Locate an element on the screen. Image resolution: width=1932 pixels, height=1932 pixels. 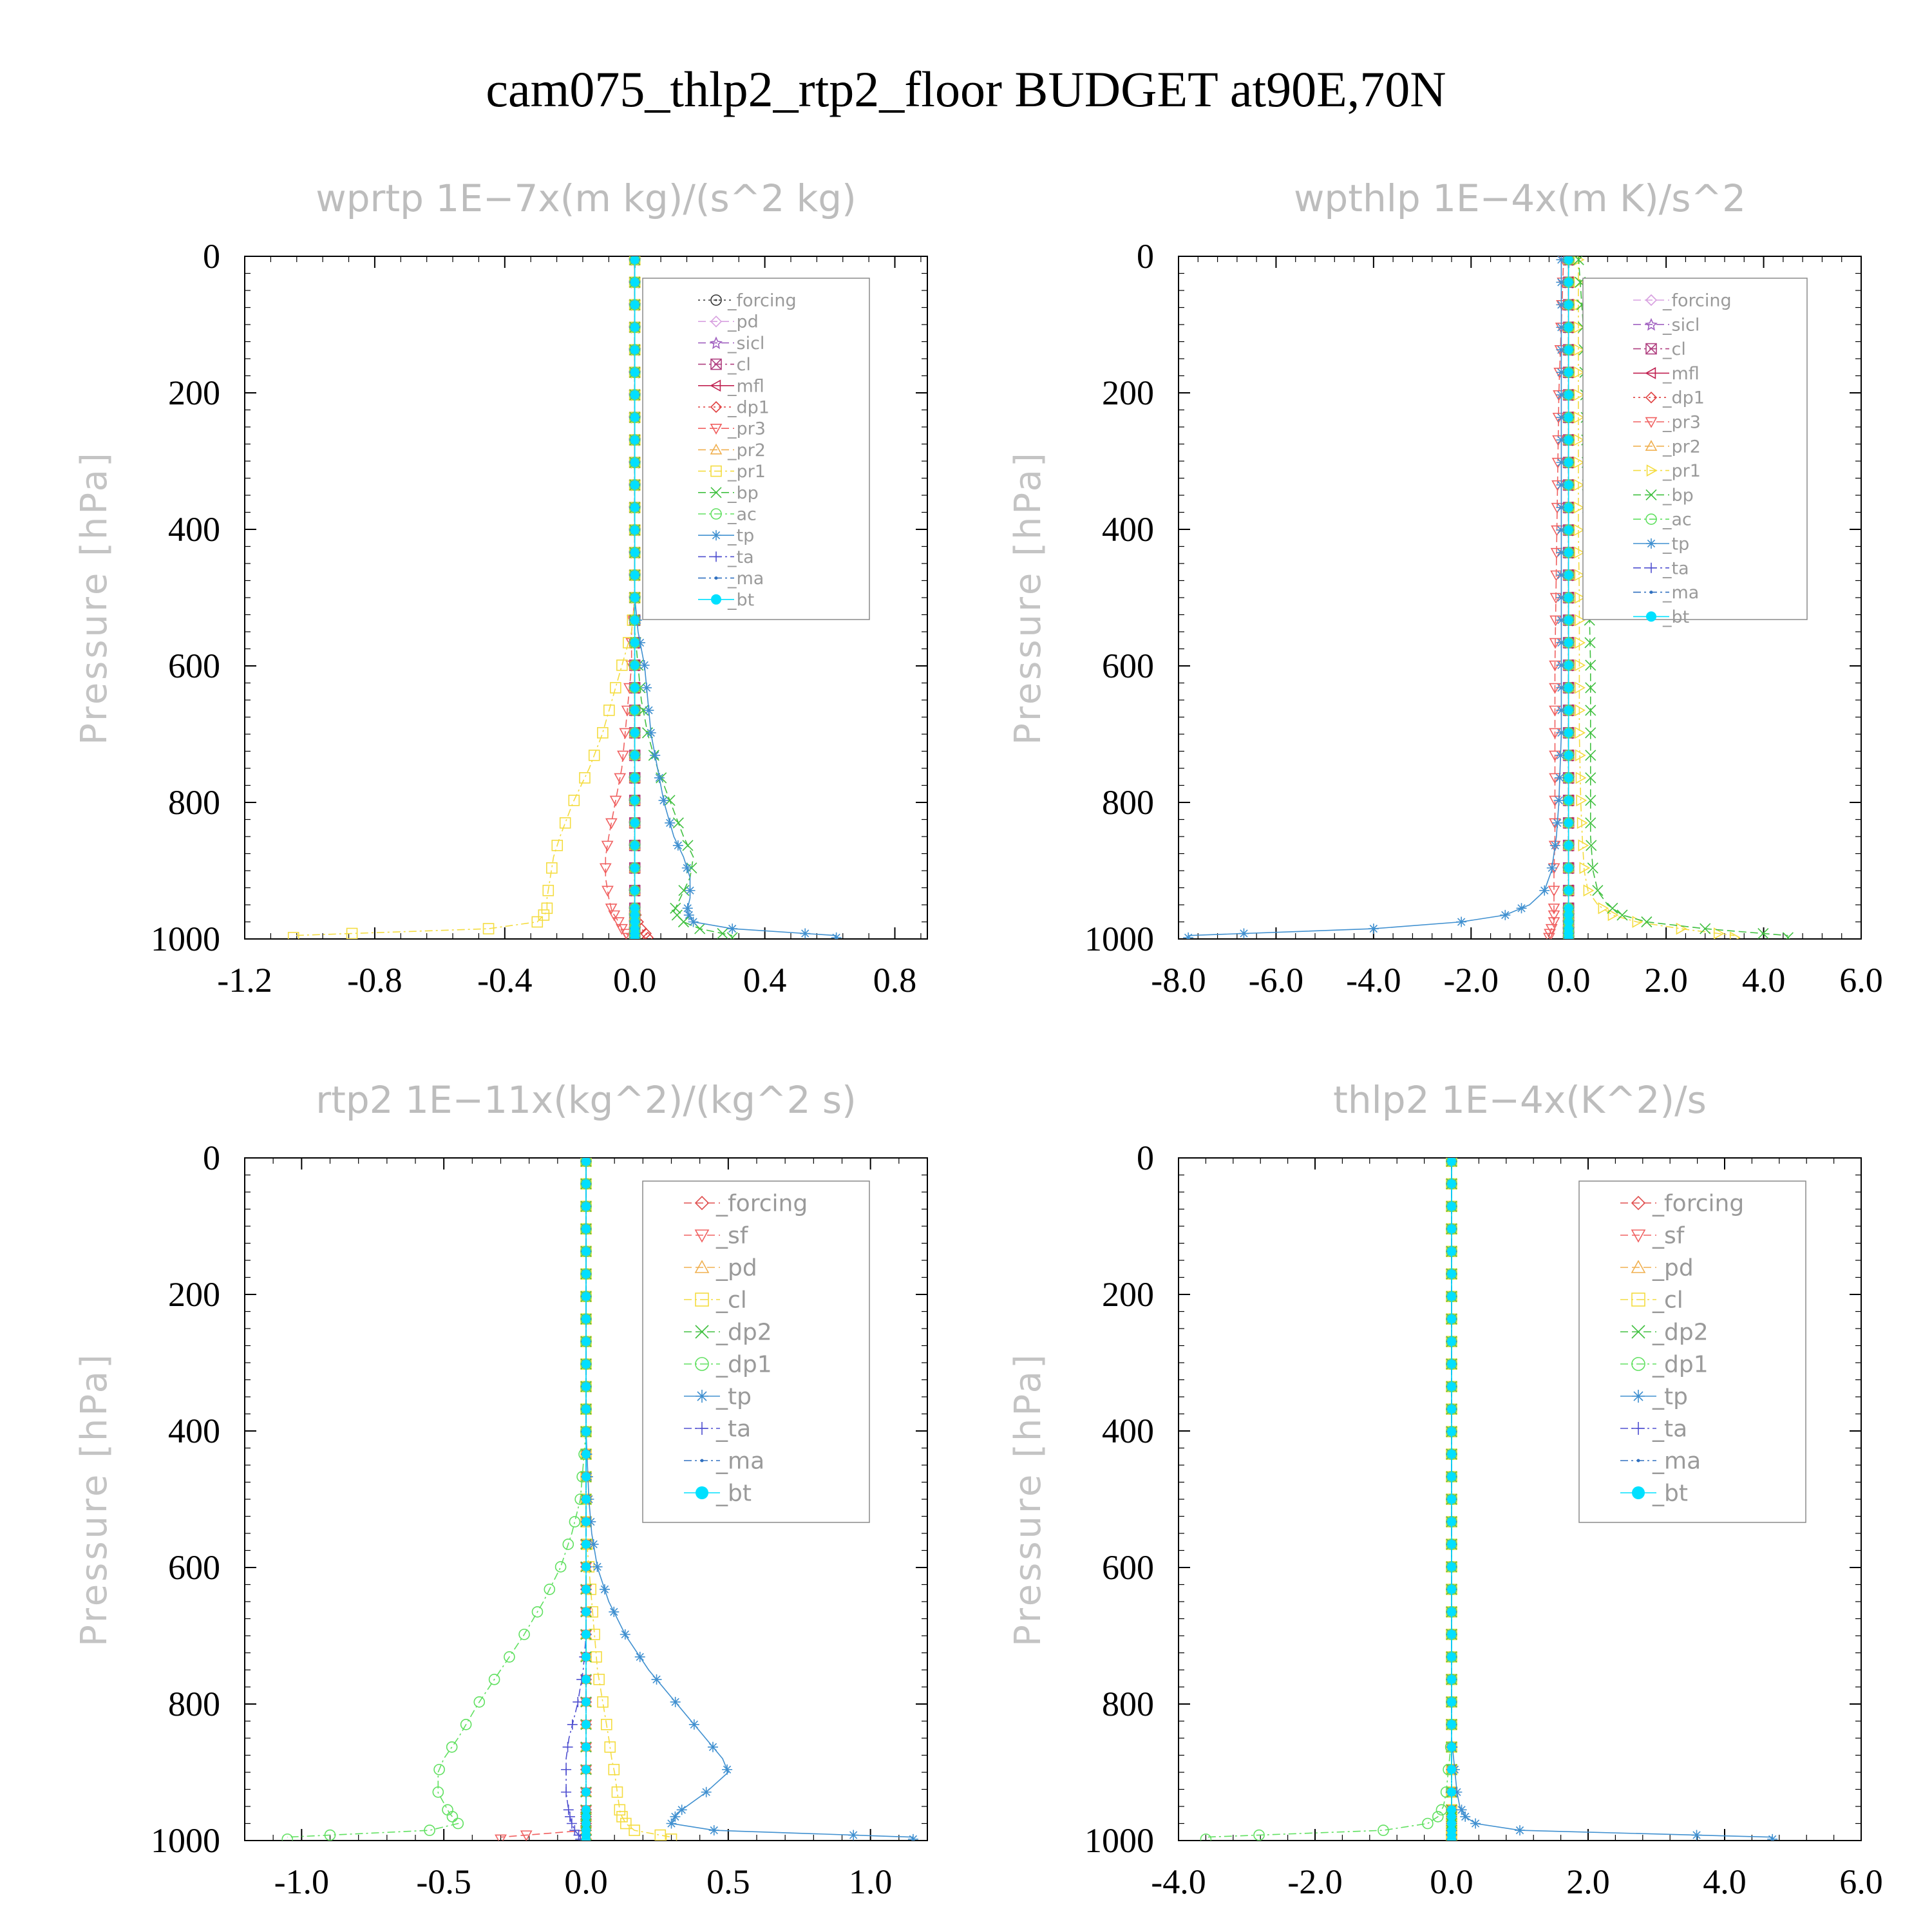
y-tick-label: 1000 is located at coordinates (185, 1841).